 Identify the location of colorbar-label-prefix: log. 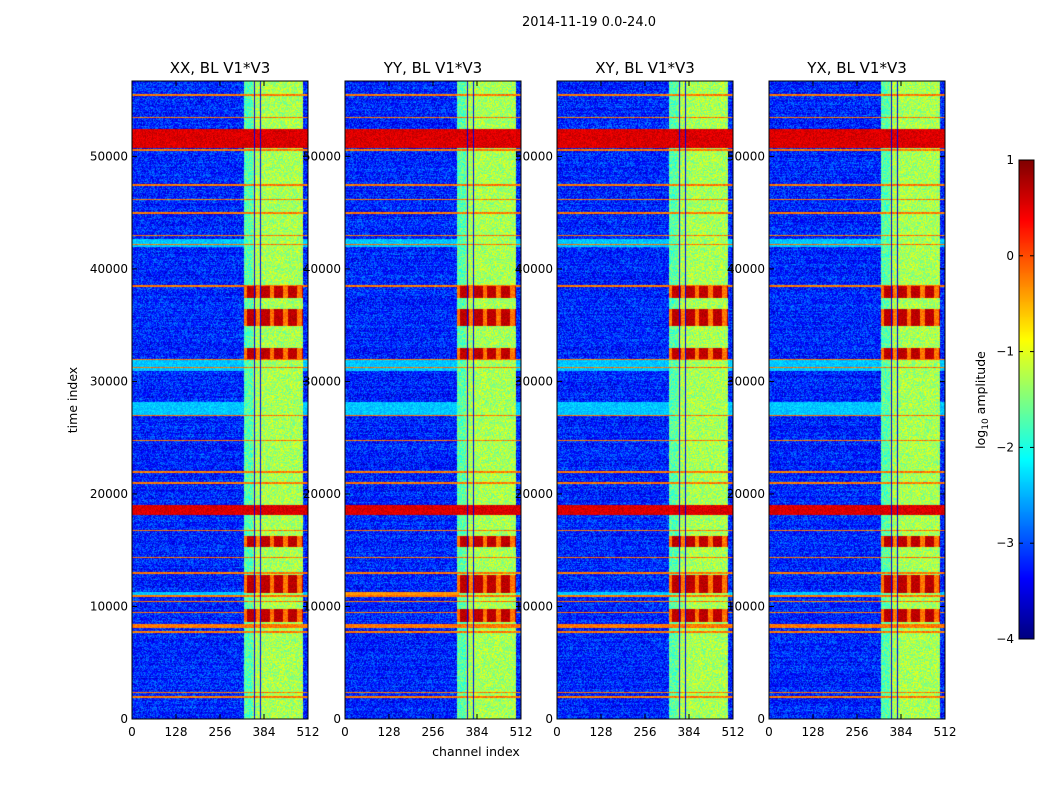
(980, 439).